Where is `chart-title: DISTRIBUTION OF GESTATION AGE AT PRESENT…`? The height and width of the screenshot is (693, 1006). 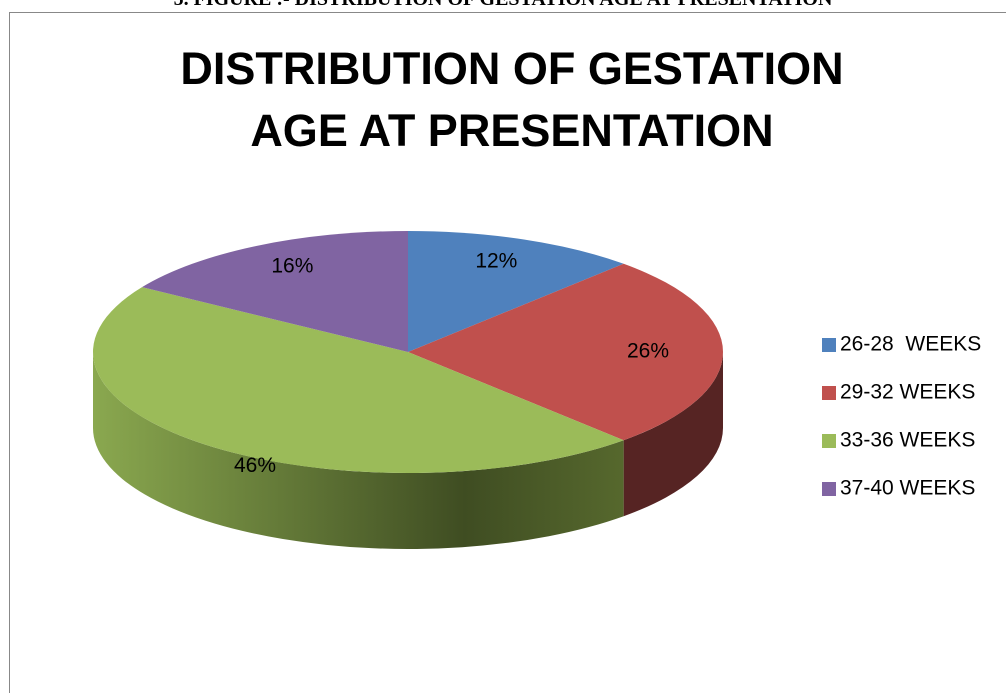 chart-title: DISTRIBUTION OF GESTATION AGE AT PRESENT… is located at coordinates (512, 99).